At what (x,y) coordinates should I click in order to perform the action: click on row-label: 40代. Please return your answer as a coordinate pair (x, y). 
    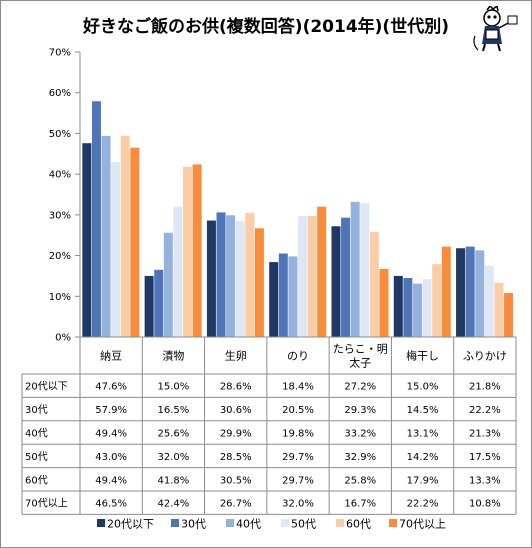
    Looking at the image, I should click on (36, 434).